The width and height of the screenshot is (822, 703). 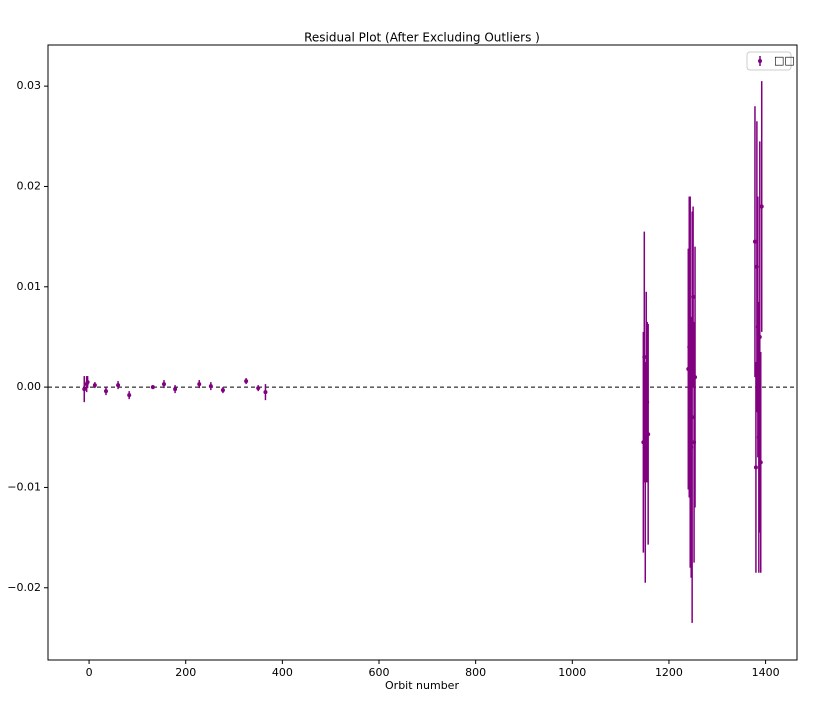 What do you see at coordinates (766, 672) in the screenshot?
I see `x-tick-label: 1400` at bounding box center [766, 672].